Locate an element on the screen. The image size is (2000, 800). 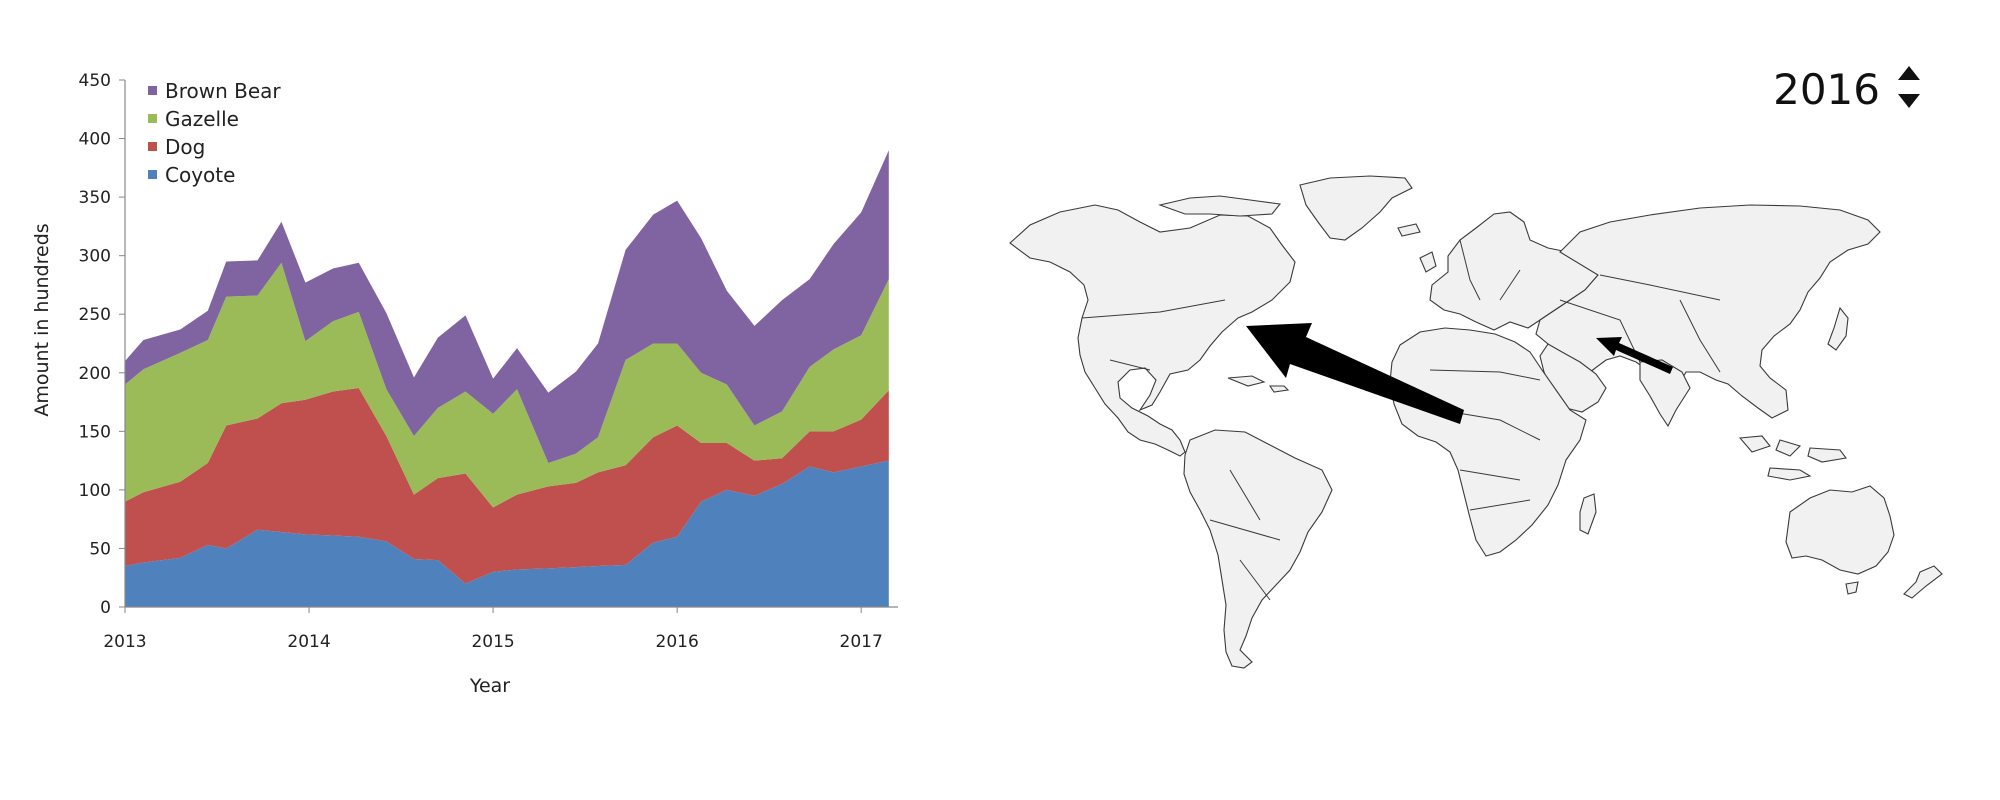
map-japan is located at coordinates (1838, 328).